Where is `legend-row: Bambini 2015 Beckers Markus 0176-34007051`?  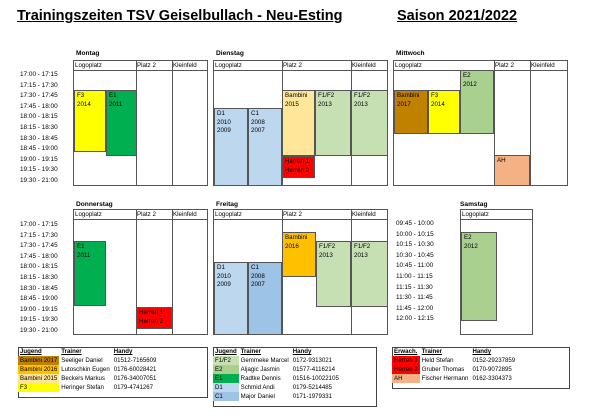
legend-row: Bambini 2015 Beckers Markus 0176-34007051 is located at coordinates (87, 378).